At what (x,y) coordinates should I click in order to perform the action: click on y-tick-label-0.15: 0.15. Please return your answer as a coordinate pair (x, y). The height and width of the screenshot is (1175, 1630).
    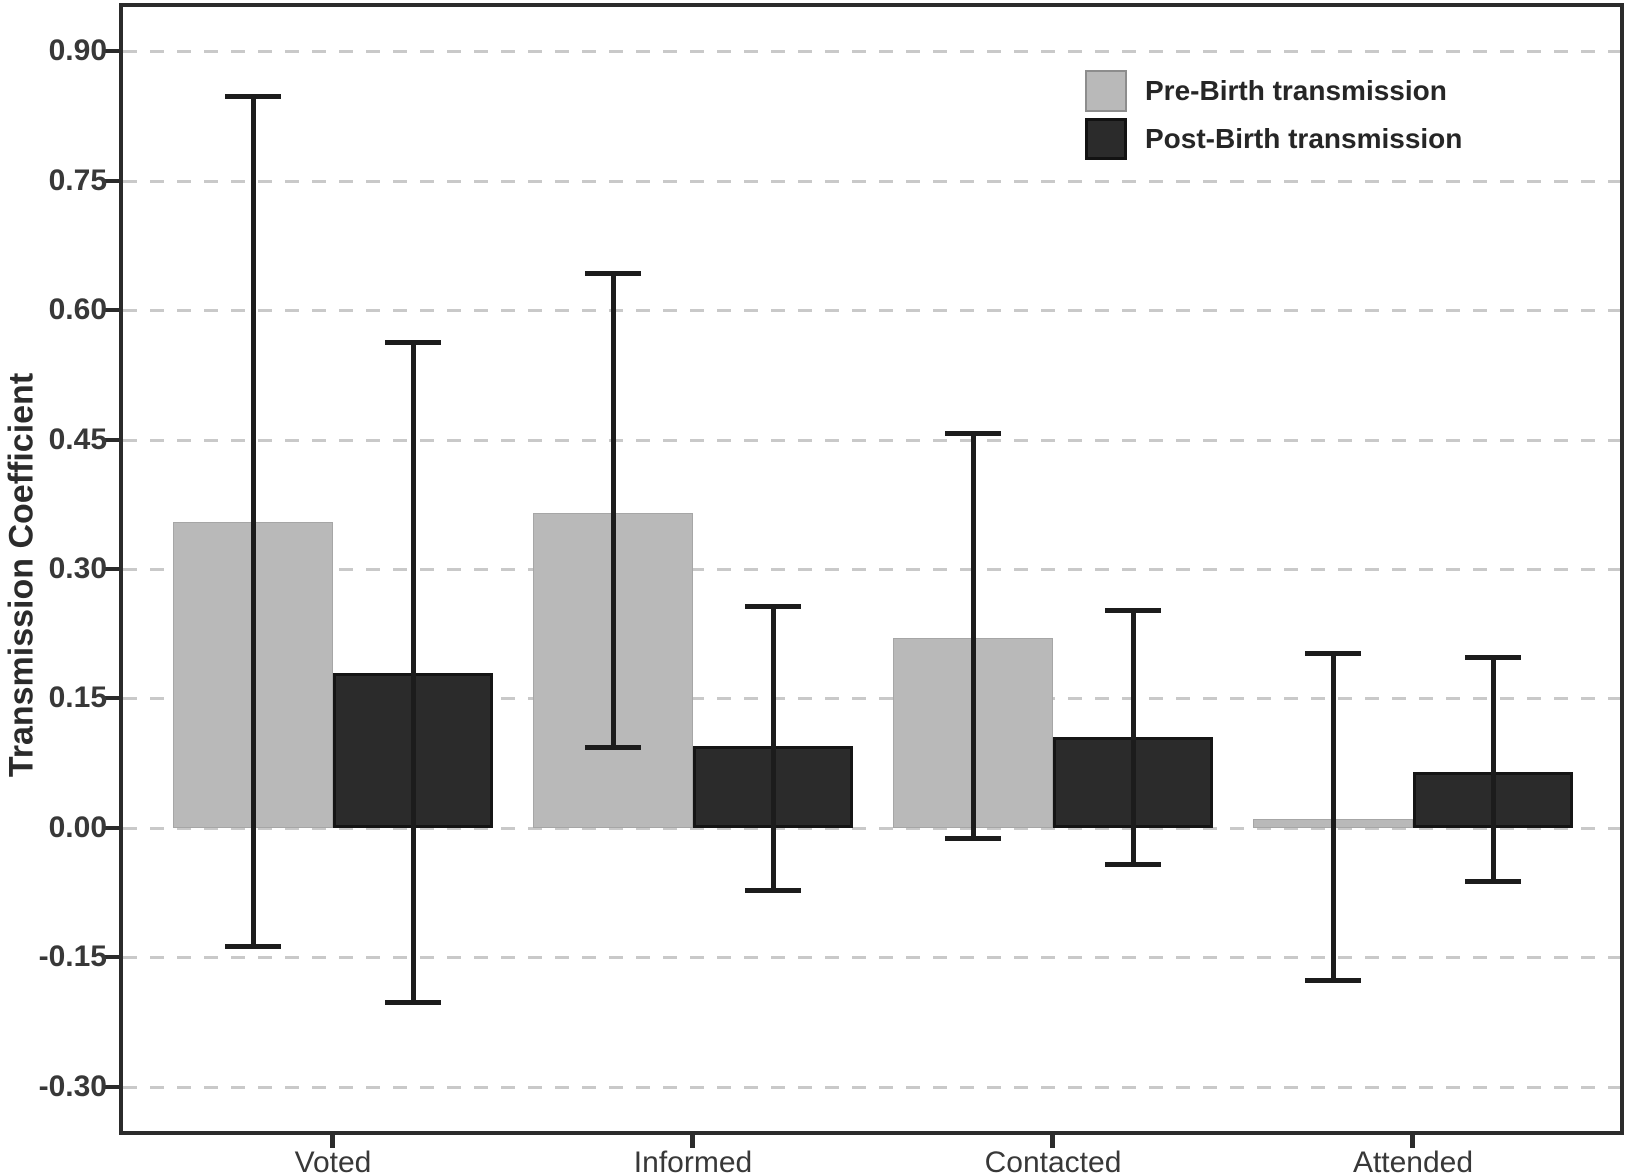
    Looking at the image, I should click on (77, 698).